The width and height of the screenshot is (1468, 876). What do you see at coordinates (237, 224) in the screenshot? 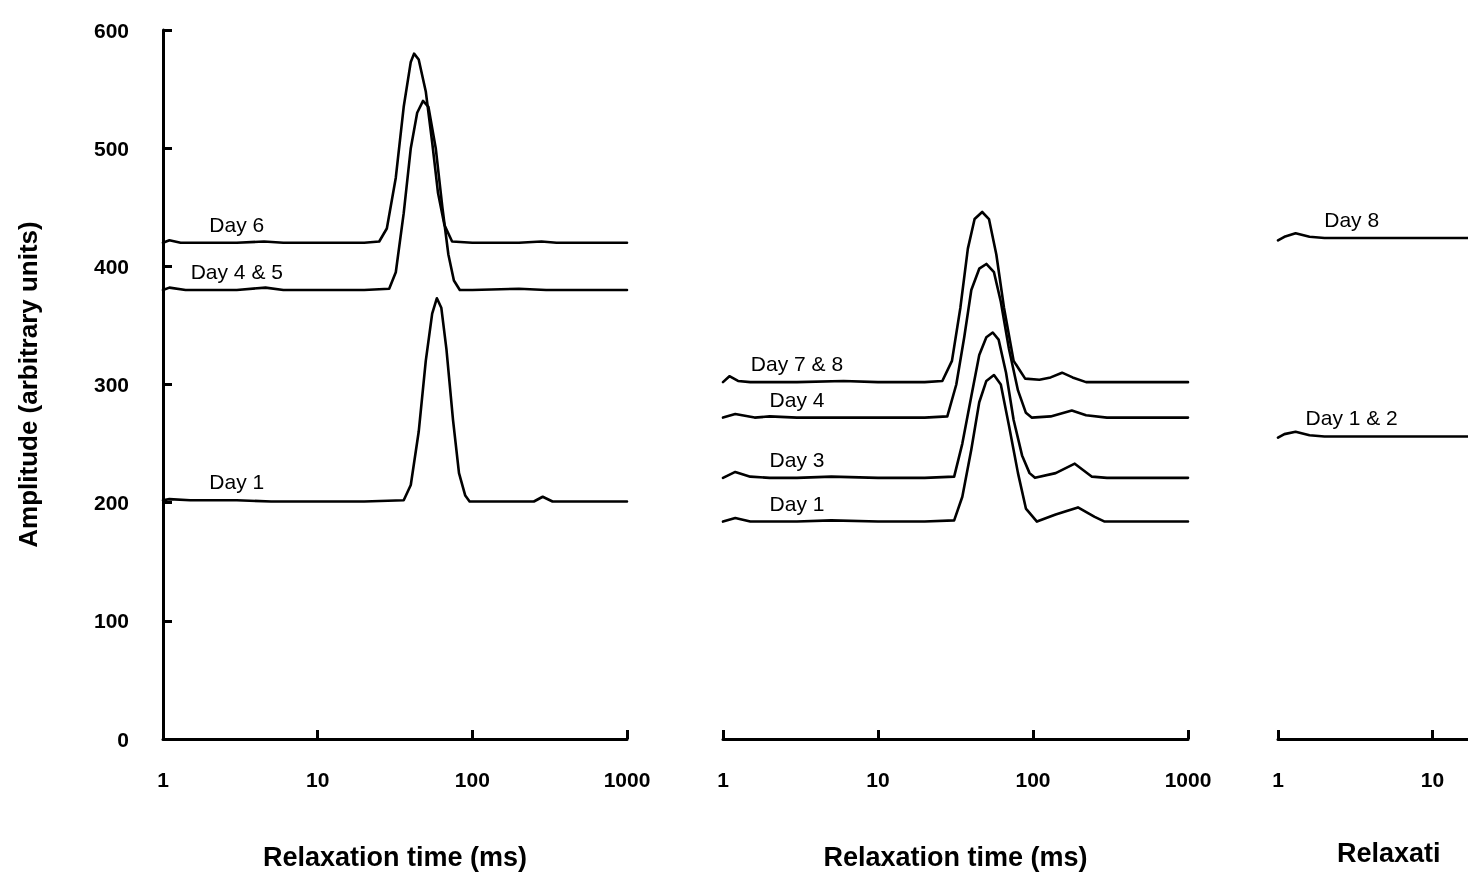
I see `series-label: Day 6` at bounding box center [237, 224].